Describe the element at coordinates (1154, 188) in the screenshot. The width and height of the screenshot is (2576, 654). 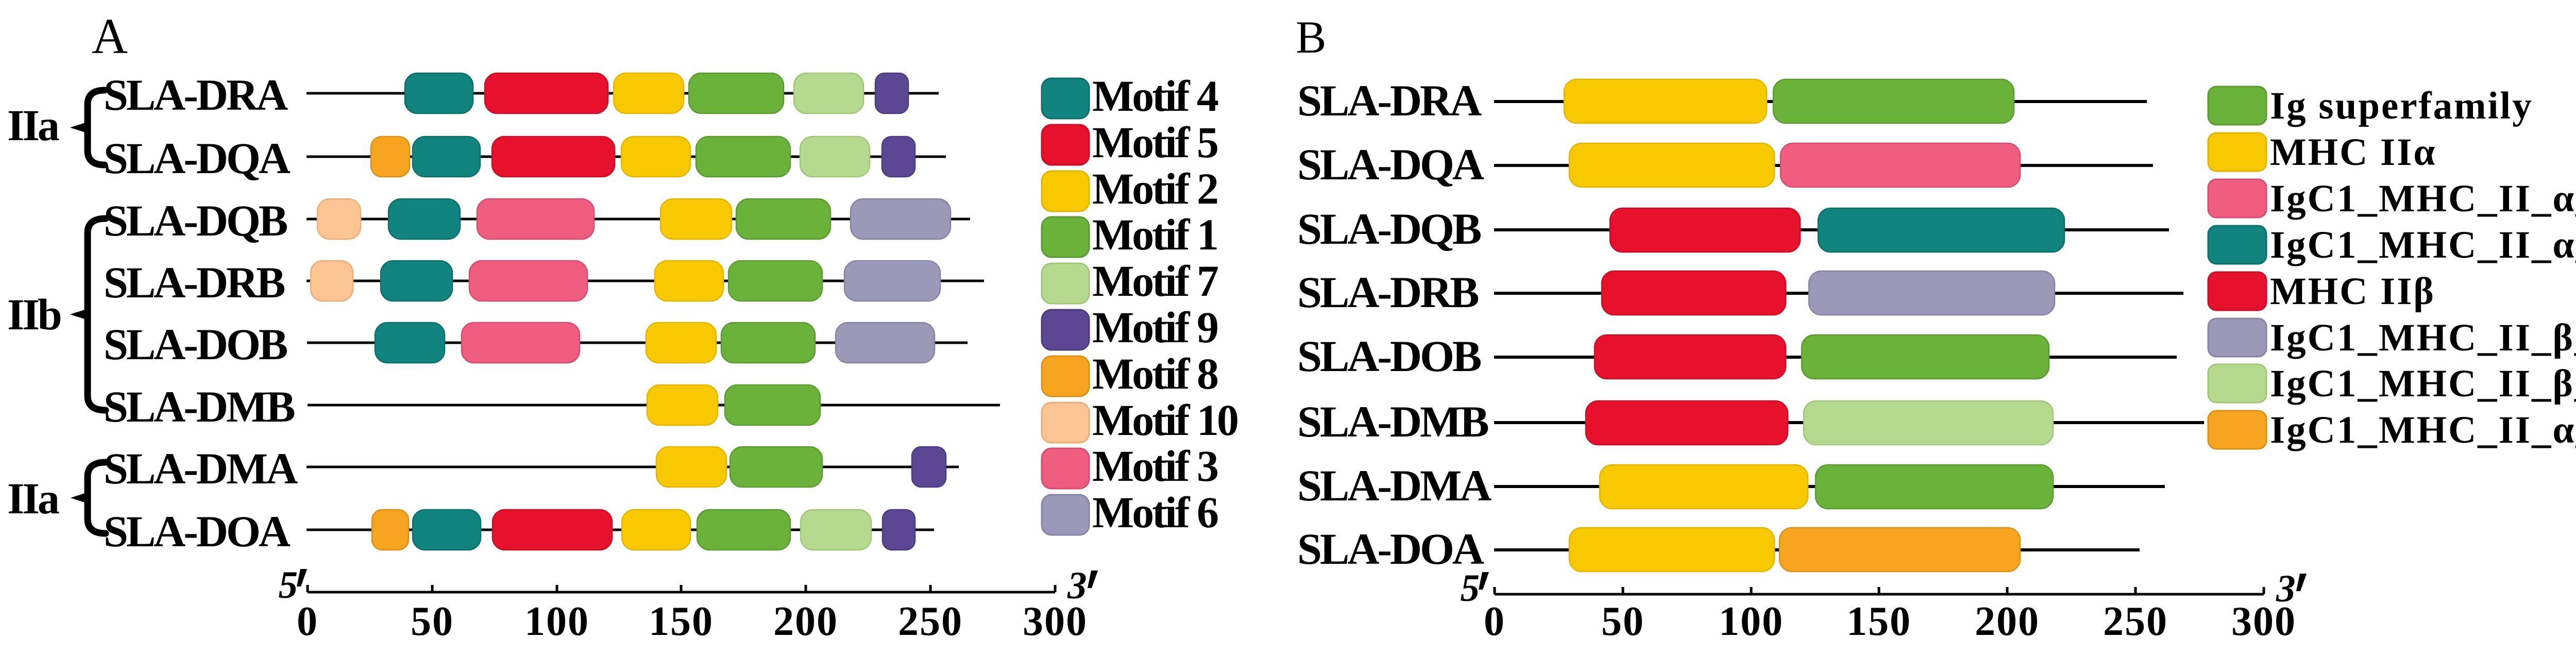
I see `svg-text: Motif 2` at that location.